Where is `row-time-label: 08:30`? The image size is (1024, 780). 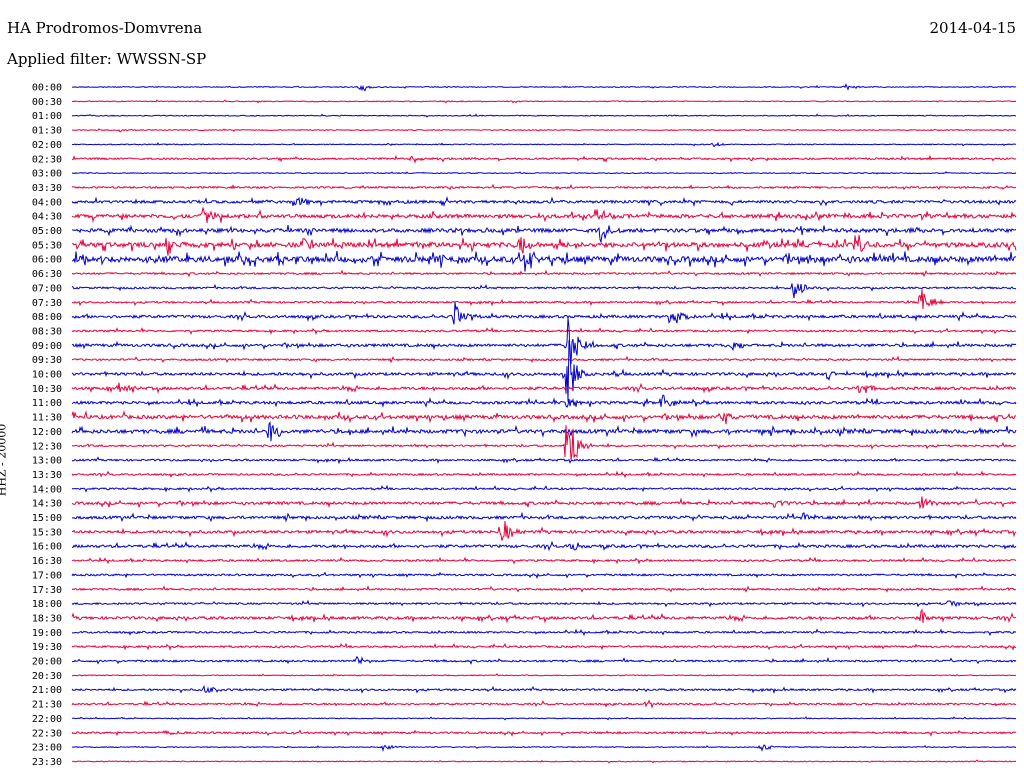 row-time-label: 08:30 is located at coordinates (47, 331).